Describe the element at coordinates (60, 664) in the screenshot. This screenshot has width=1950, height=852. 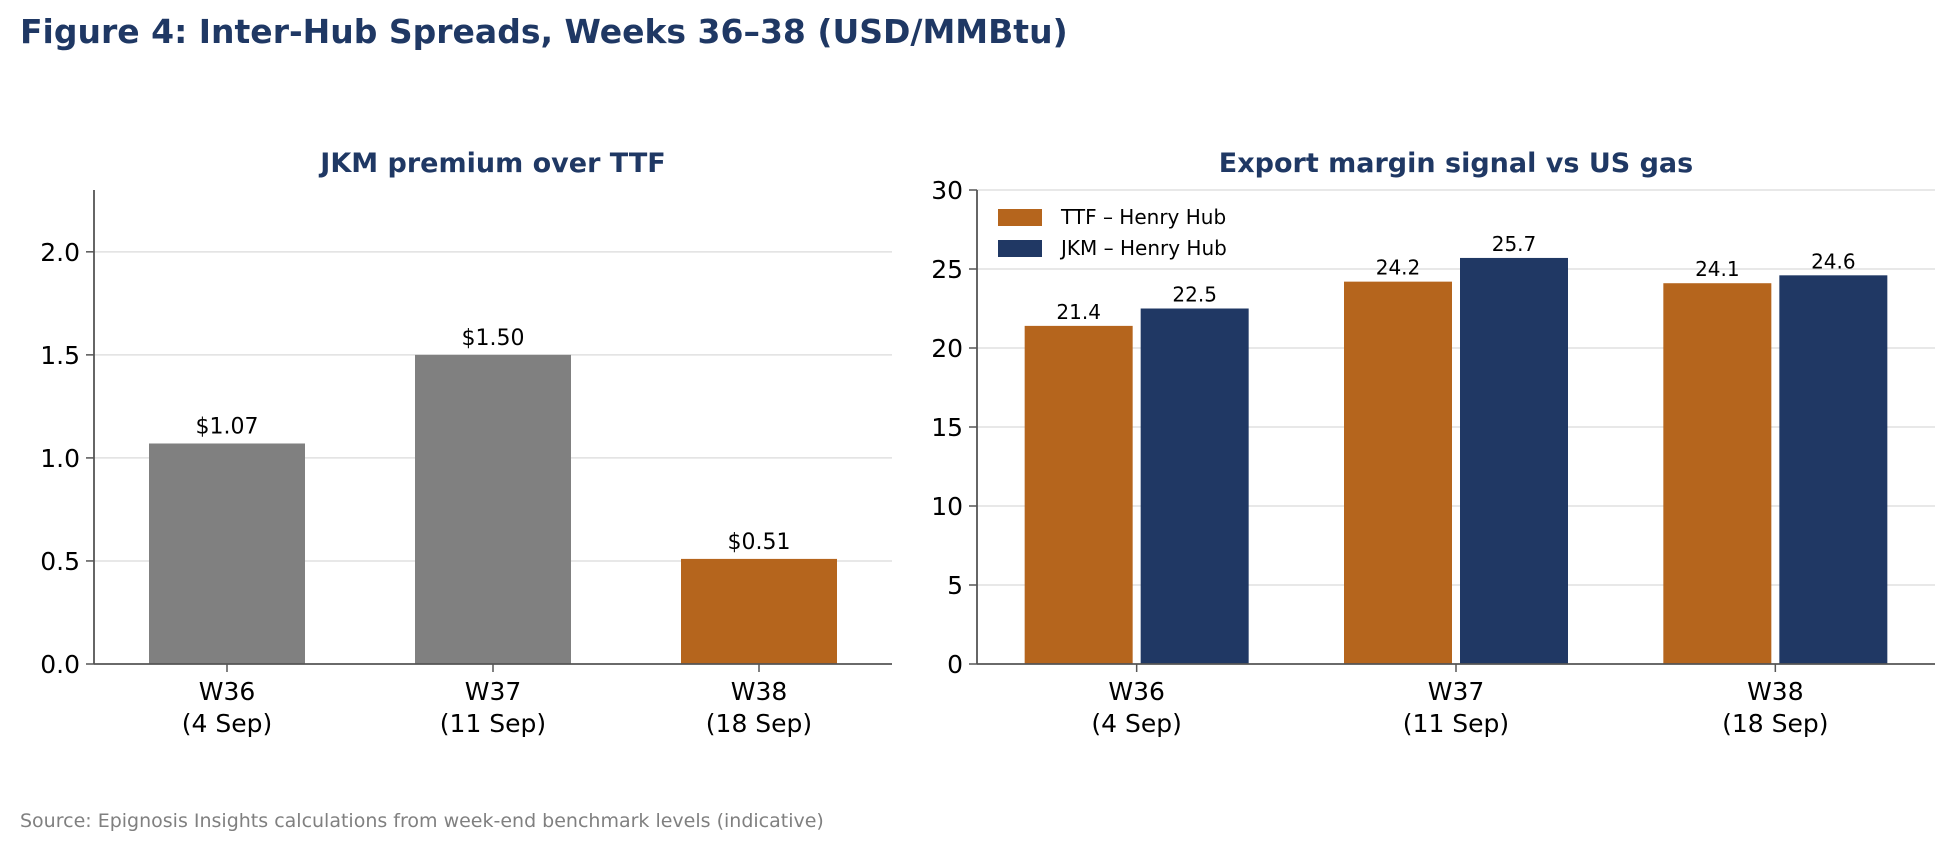
I see `y-tick-label: 0.0` at that location.